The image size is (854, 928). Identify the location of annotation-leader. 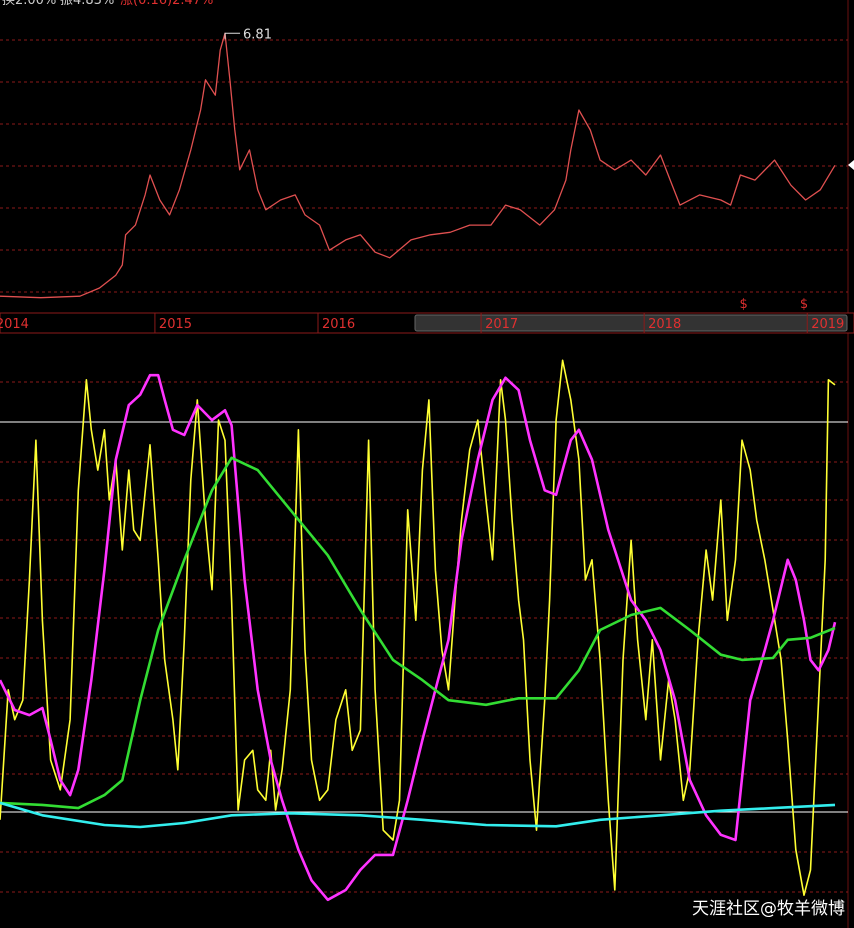
(232, 36).